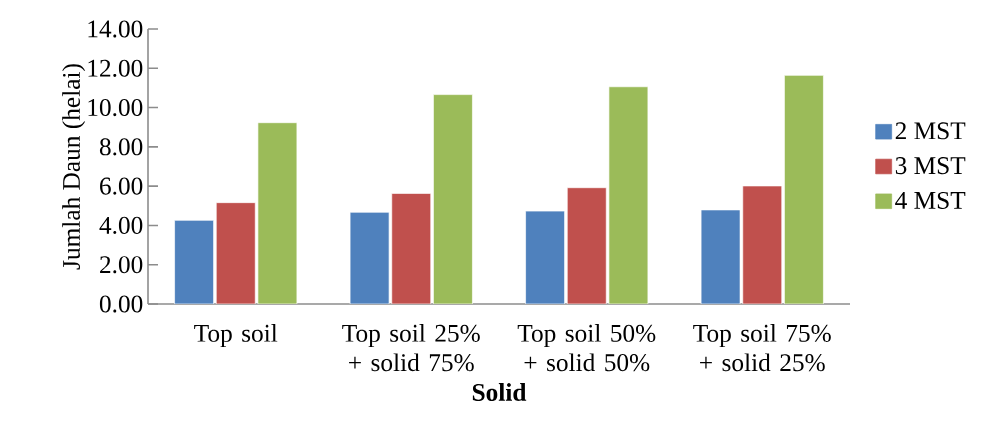  What do you see at coordinates (930, 200) in the screenshot?
I see `legend-label: 4 MST` at bounding box center [930, 200].